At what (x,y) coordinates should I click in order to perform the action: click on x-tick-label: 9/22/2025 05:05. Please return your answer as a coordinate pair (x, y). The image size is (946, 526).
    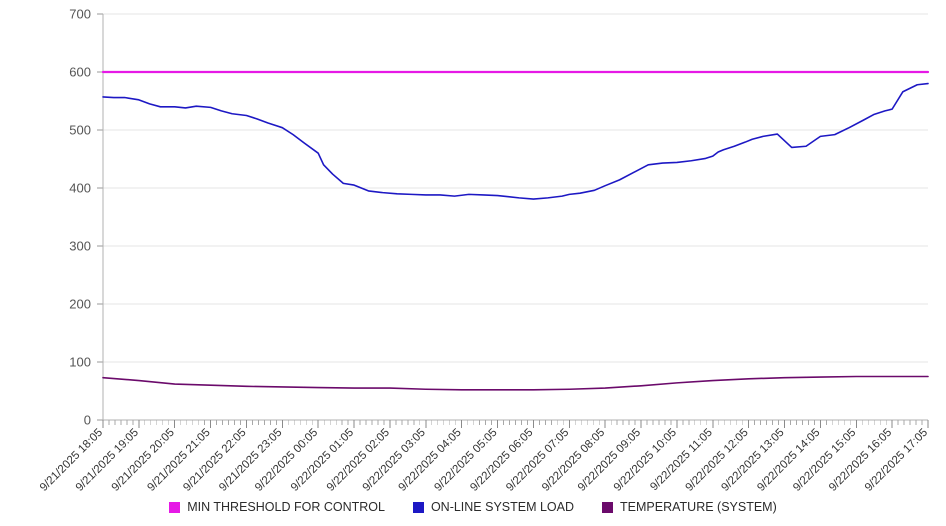
    Looking at the image, I should click on (465, 460).